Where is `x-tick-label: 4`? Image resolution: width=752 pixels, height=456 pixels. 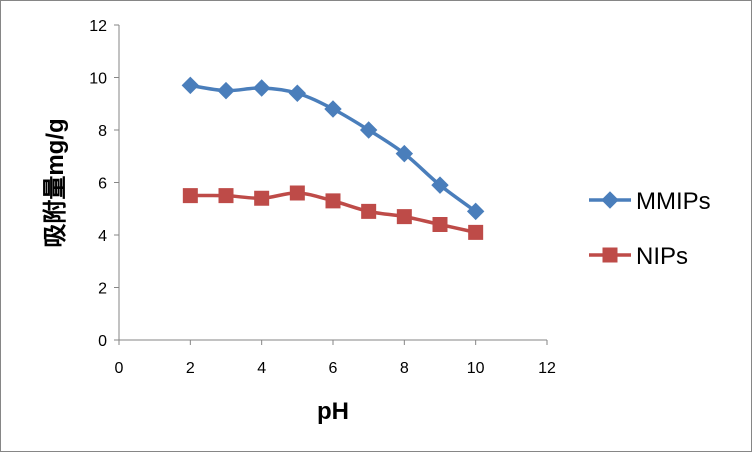
x-tick-label: 4 is located at coordinates (261, 368).